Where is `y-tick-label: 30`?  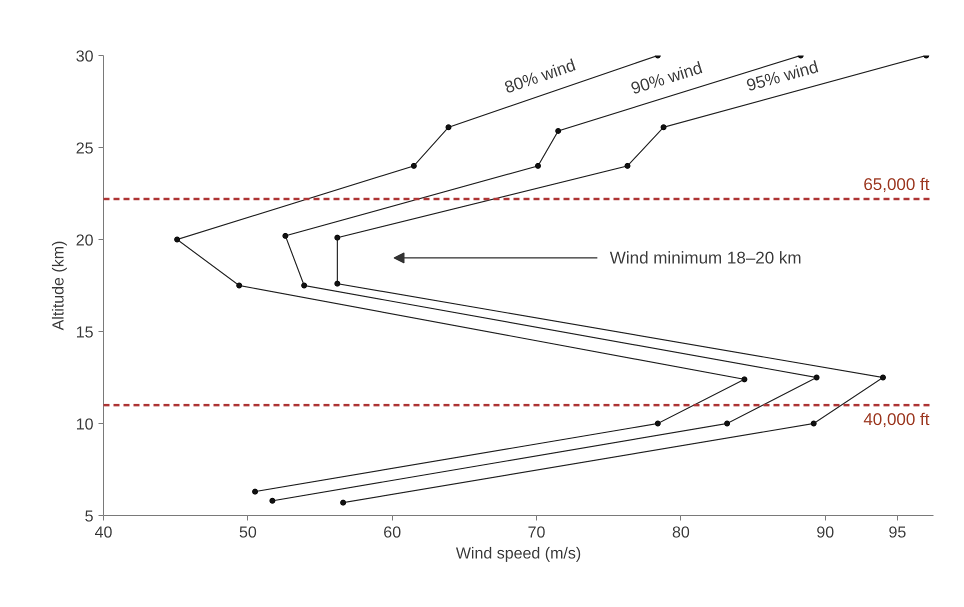
y-tick-label: 30 is located at coordinates (85, 57).